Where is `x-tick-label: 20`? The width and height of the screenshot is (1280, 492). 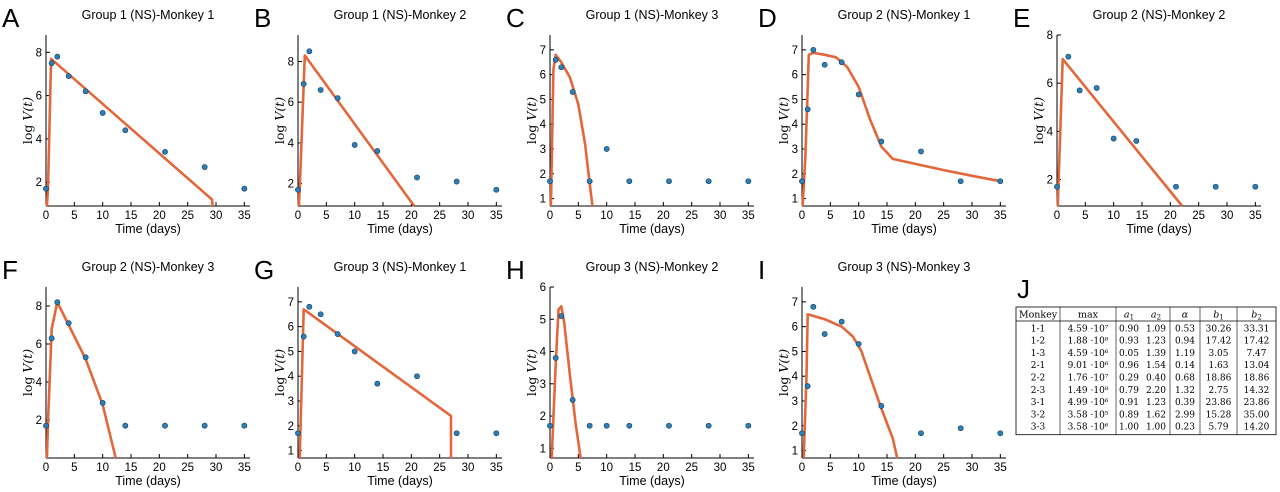
x-tick-label: 20 is located at coordinates (411, 468).